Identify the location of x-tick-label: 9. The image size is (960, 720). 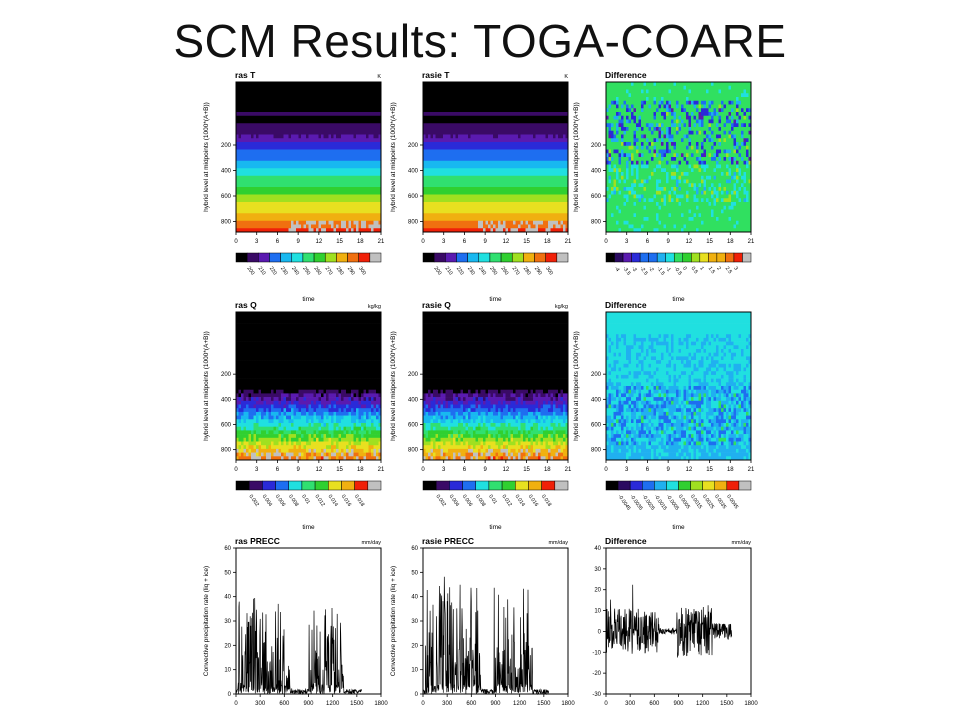
(668, 242).